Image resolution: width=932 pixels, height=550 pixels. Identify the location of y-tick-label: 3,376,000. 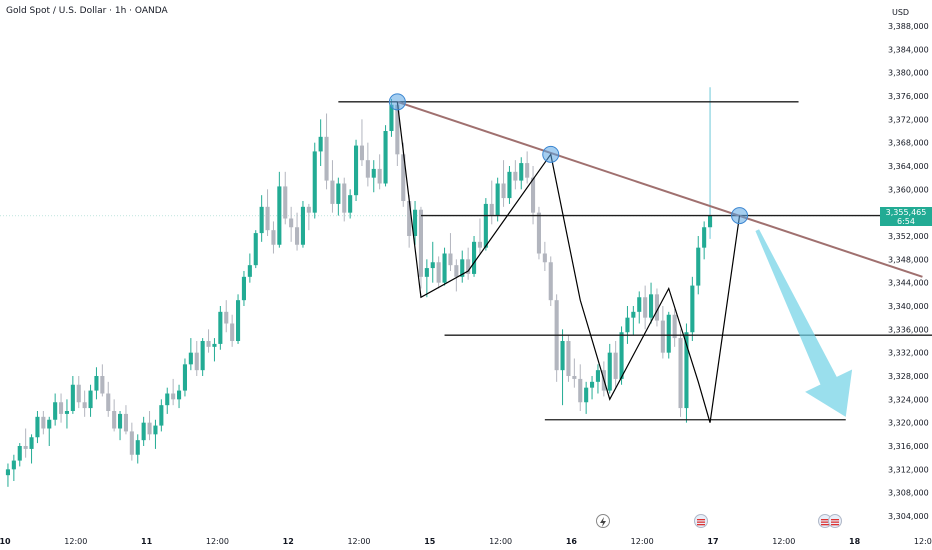
(908, 96).